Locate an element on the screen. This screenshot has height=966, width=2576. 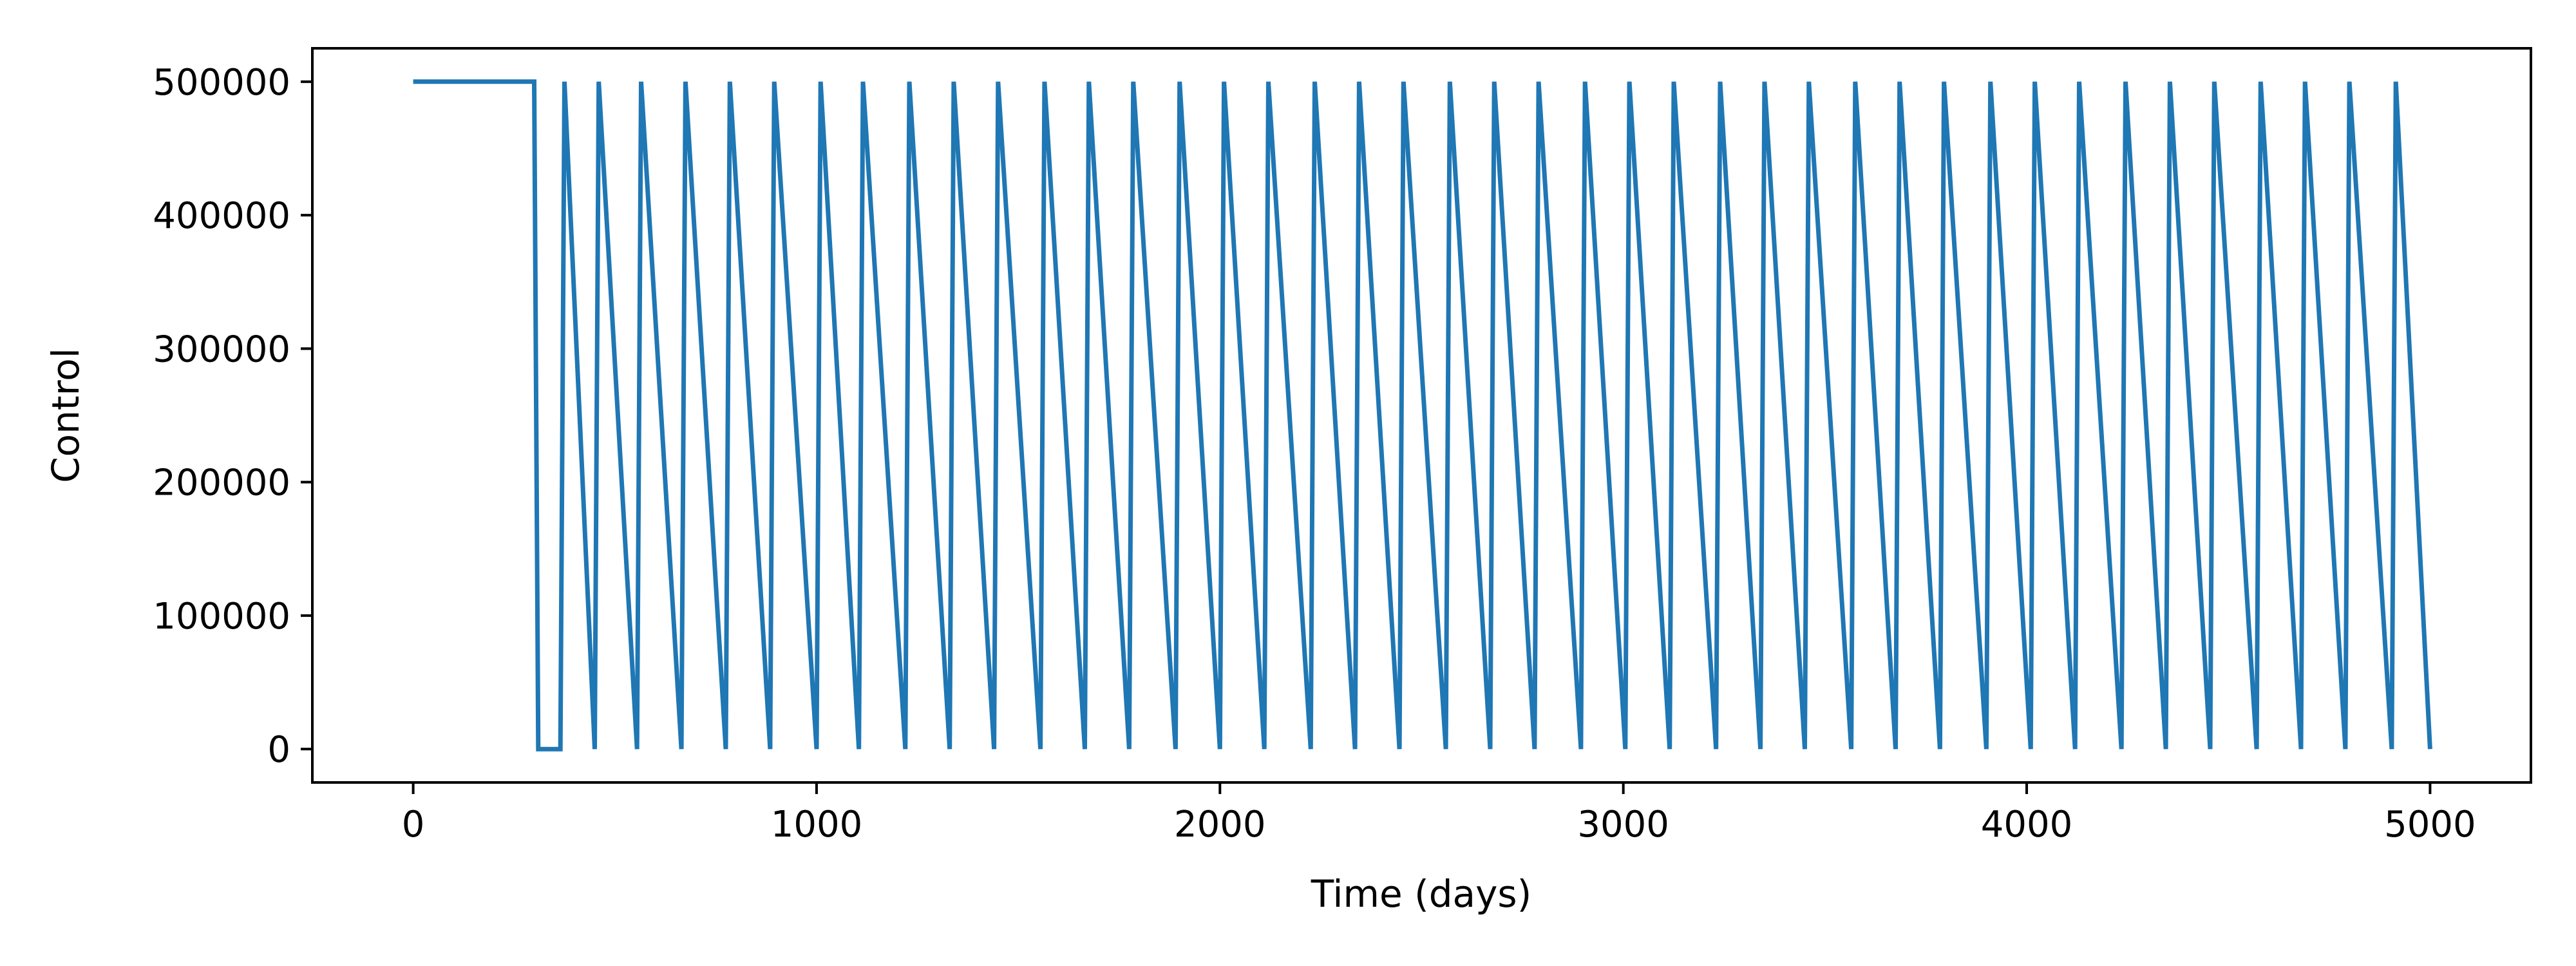
x-tick-label: 1000 is located at coordinates (817, 825).